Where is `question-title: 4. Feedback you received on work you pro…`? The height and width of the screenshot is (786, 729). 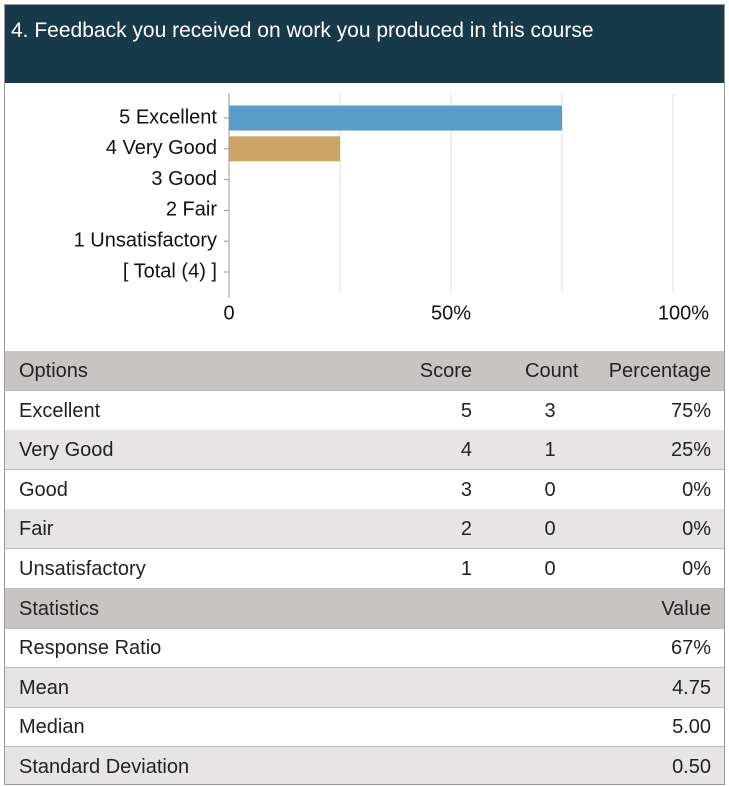
question-title: 4. Feedback you received on work you pro… is located at coordinates (302, 30).